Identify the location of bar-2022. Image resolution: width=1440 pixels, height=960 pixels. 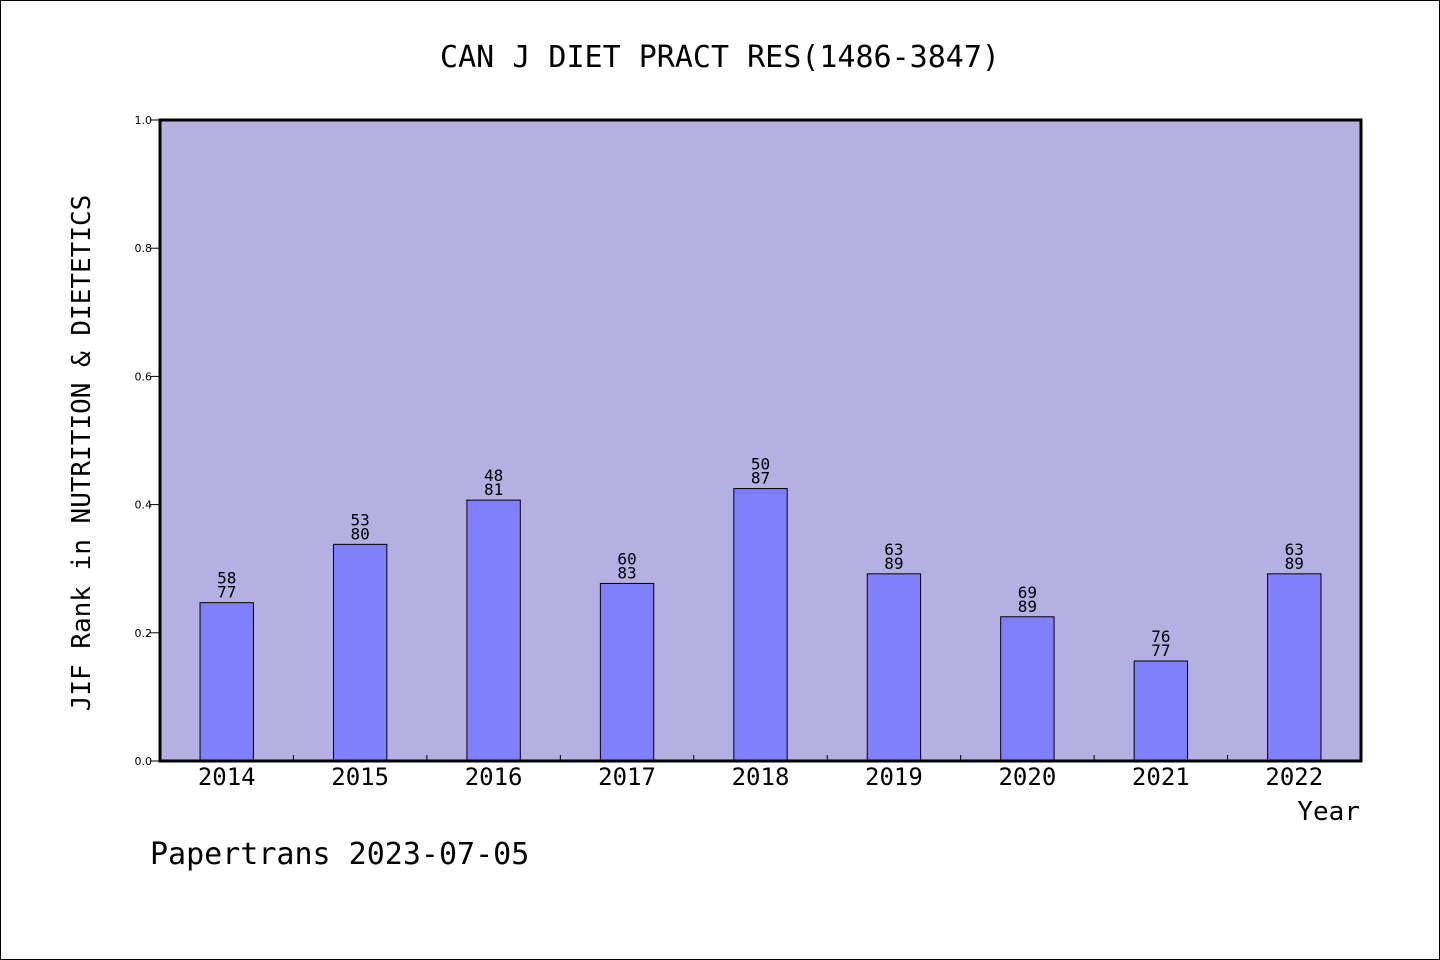
(1294, 667).